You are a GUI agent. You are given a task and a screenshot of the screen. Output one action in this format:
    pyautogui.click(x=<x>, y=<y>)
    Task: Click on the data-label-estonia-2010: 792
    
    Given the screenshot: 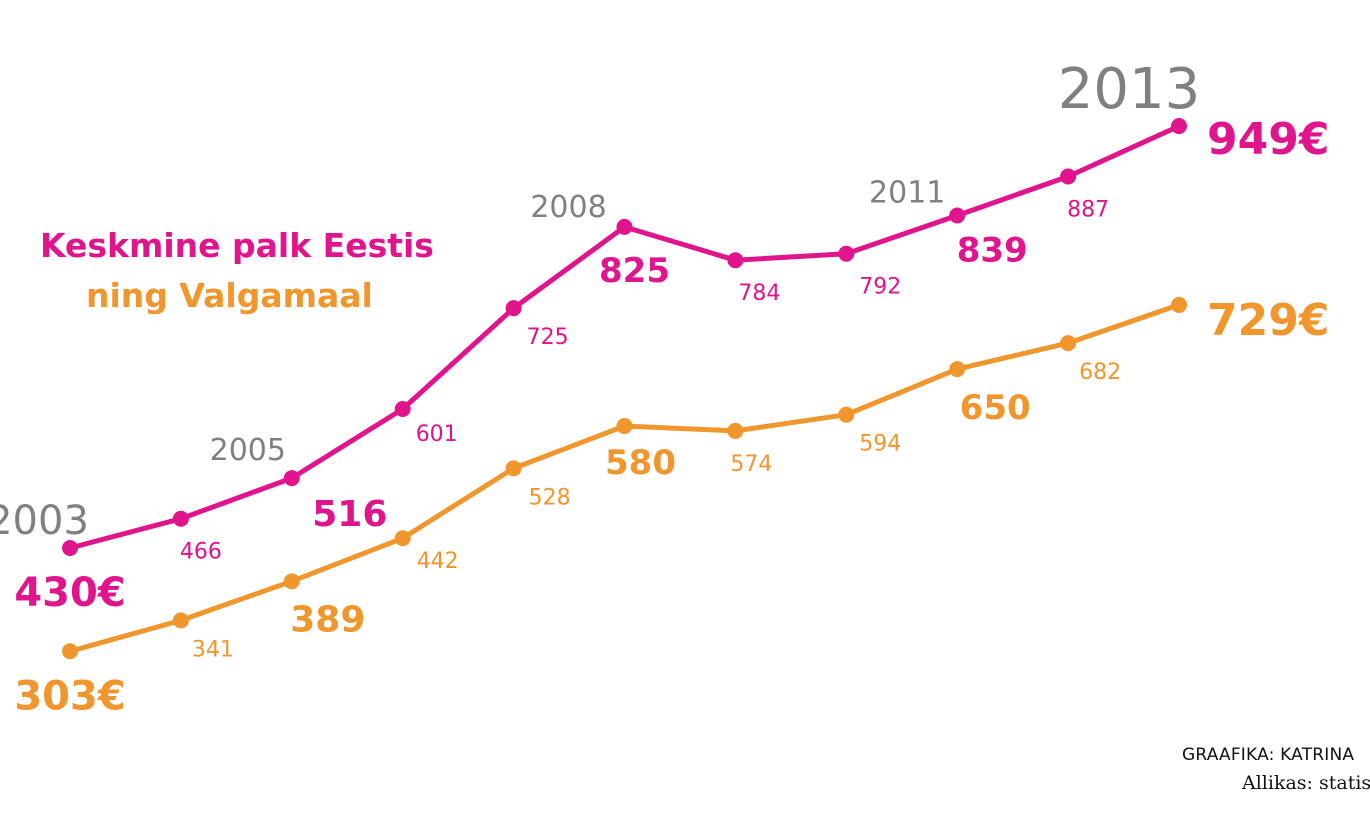 What is the action you would take?
    pyautogui.click(x=880, y=287)
    